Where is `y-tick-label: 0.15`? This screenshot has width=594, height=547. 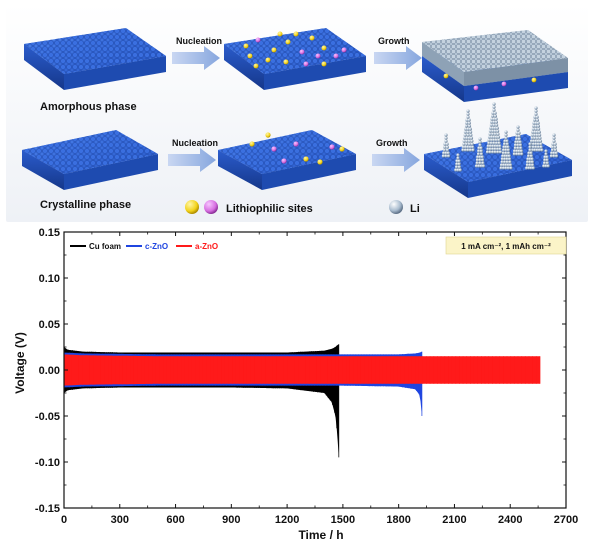 y-tick-label: 0.15 is located at coordinates (49, 233).